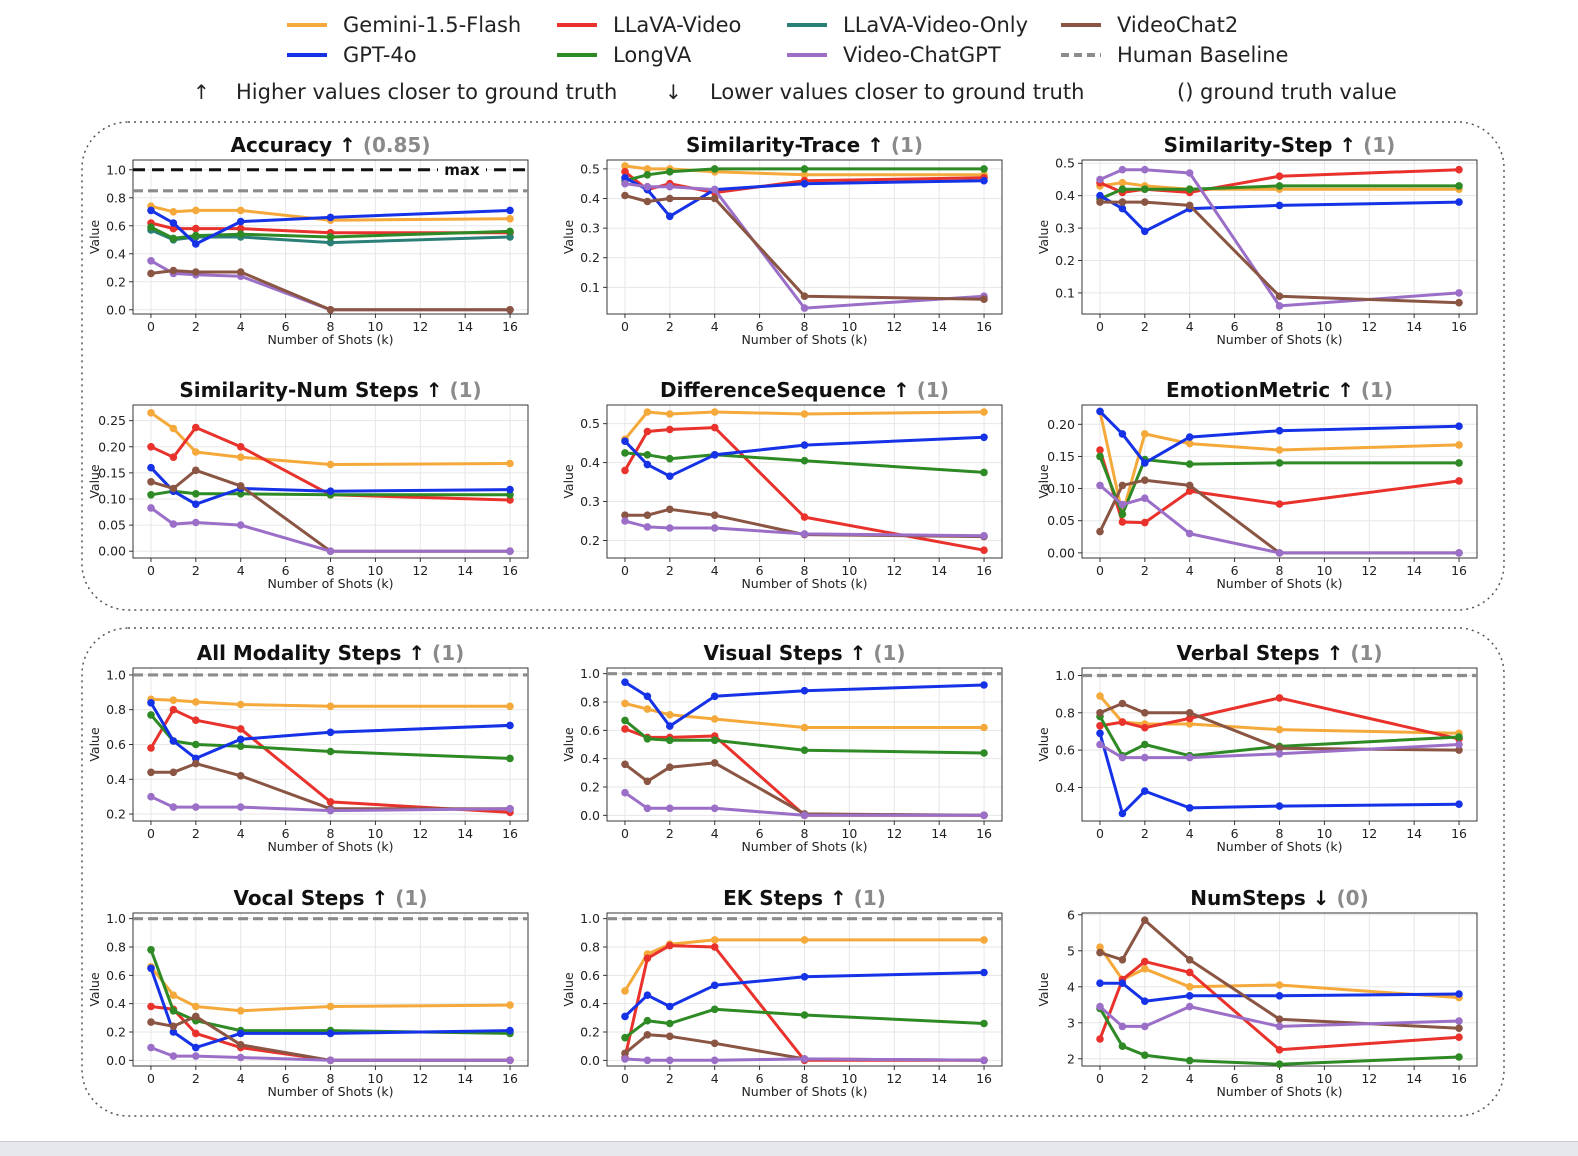 This screenshot has height=1156, width=1578. Describe the element at coordinates (760, 1078) in the screenshot. I see `x-tick-label: 6` at that location.